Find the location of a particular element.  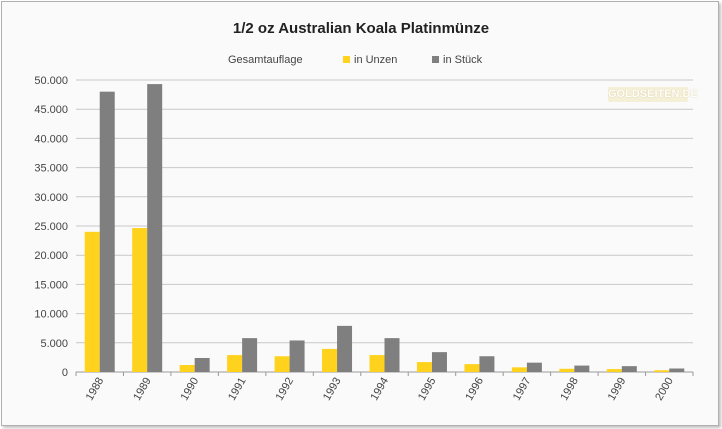

x-tick-label: 1989 is located at coordinates (142, 389).